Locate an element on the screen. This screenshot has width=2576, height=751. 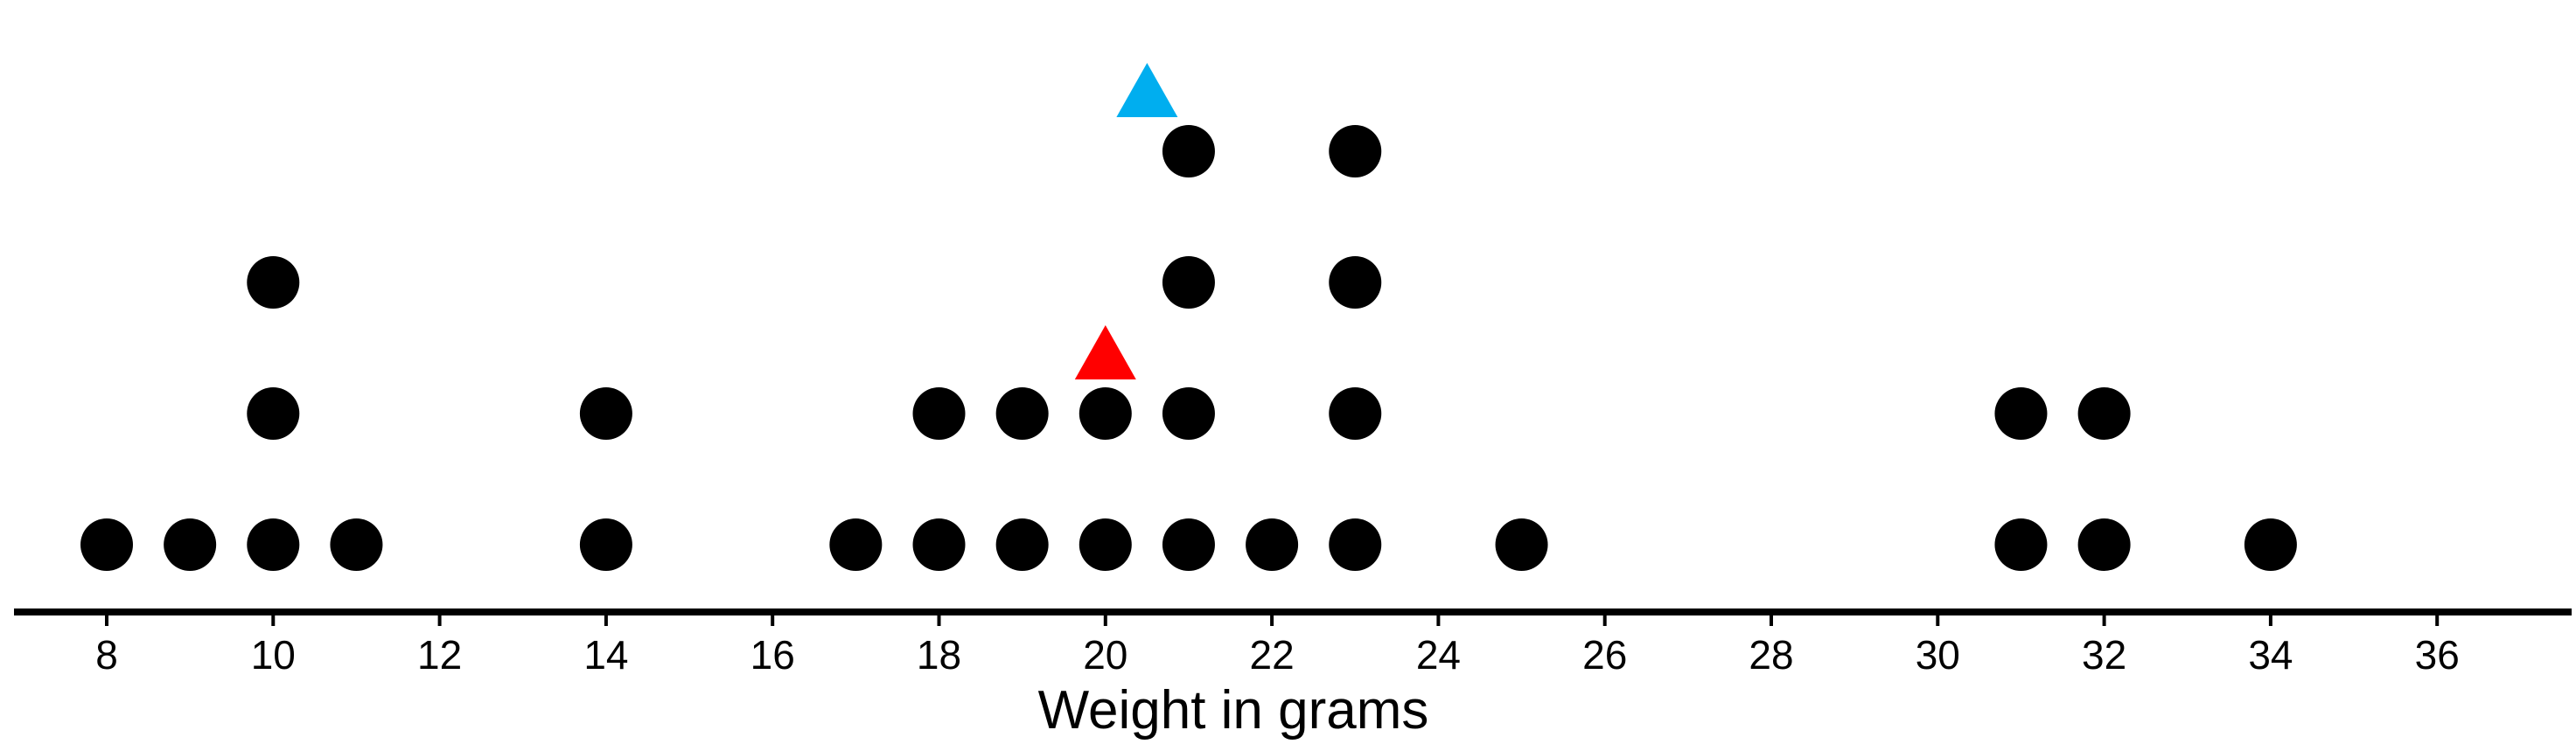
x-tick-label: 10 is located at coordinates (273, 655).